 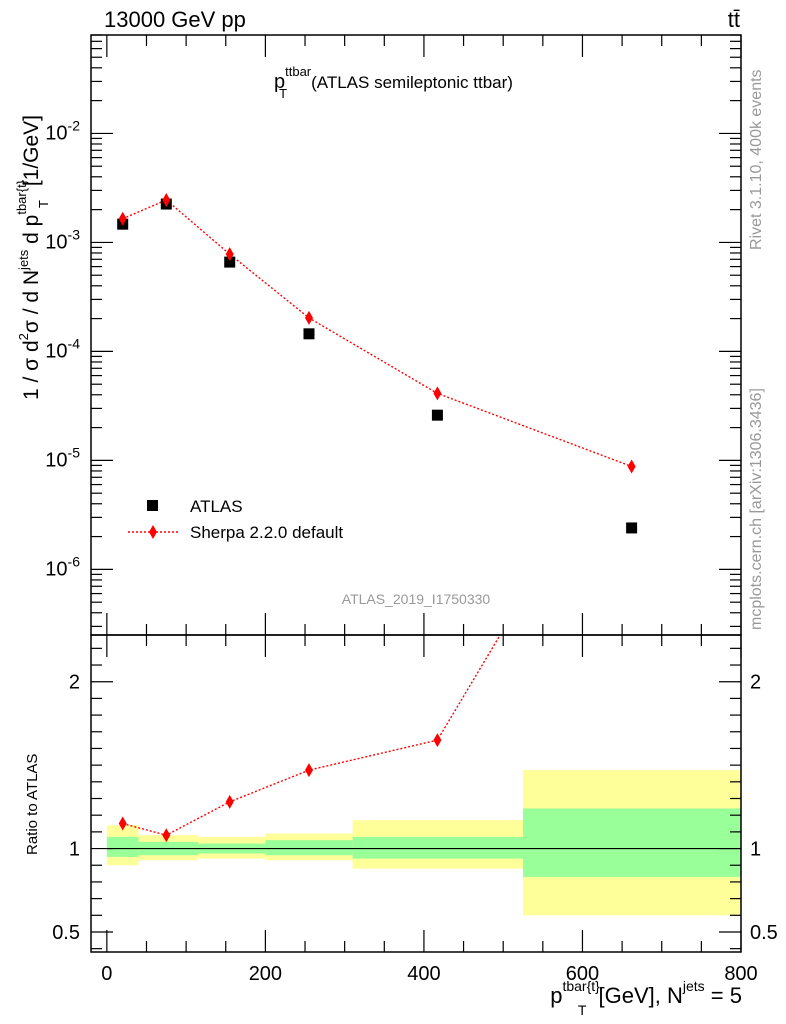 I want to click on legend-label-sherpa: Sherpa 2.2.0 default, so click(x=266, y=532).